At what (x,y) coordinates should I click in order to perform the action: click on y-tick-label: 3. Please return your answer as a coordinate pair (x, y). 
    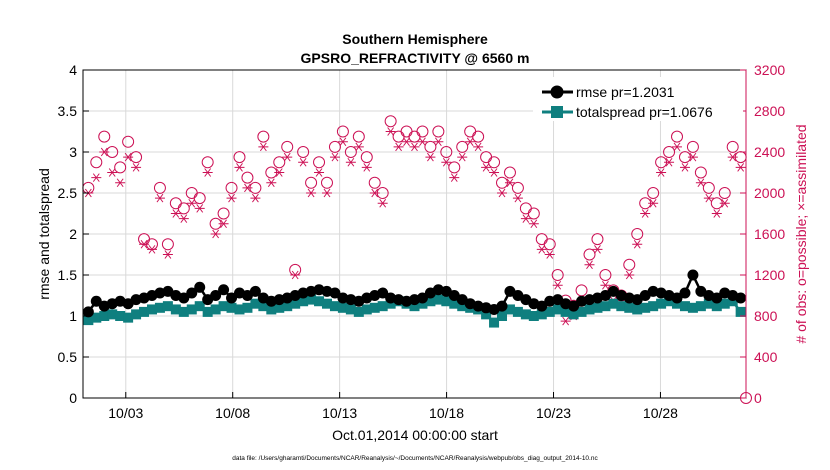
    Looking at the image, I should click on (73, 152).